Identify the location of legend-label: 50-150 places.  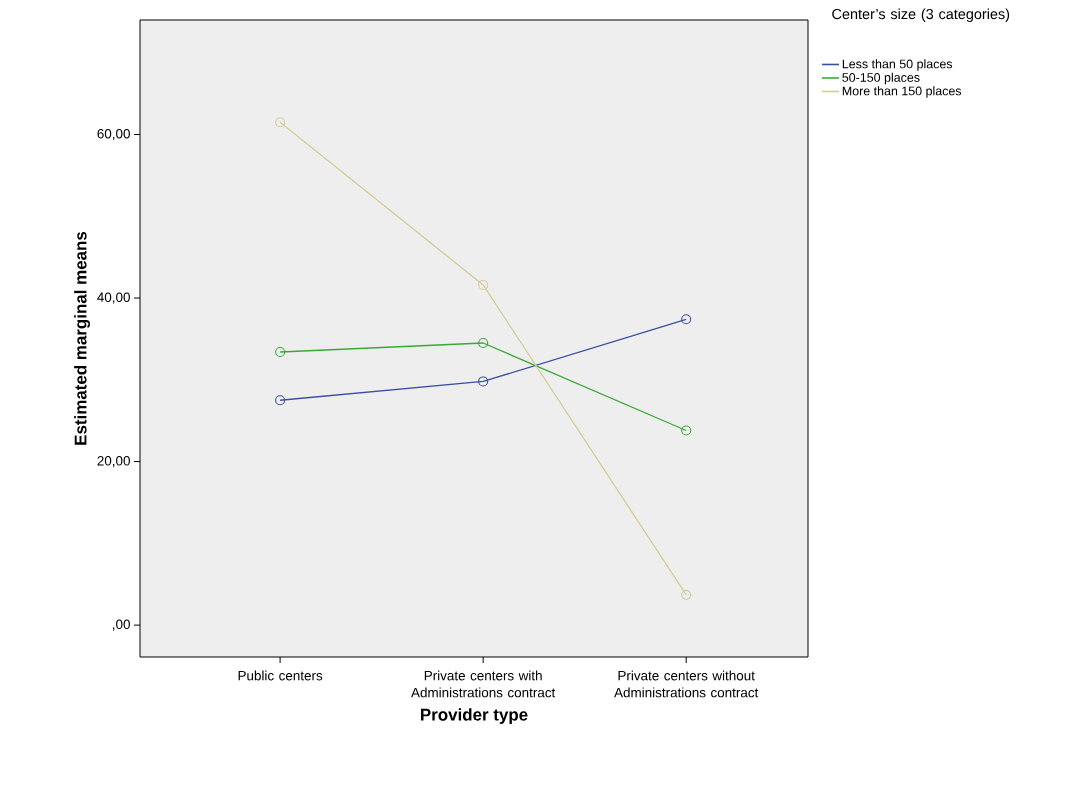
(881, 78).